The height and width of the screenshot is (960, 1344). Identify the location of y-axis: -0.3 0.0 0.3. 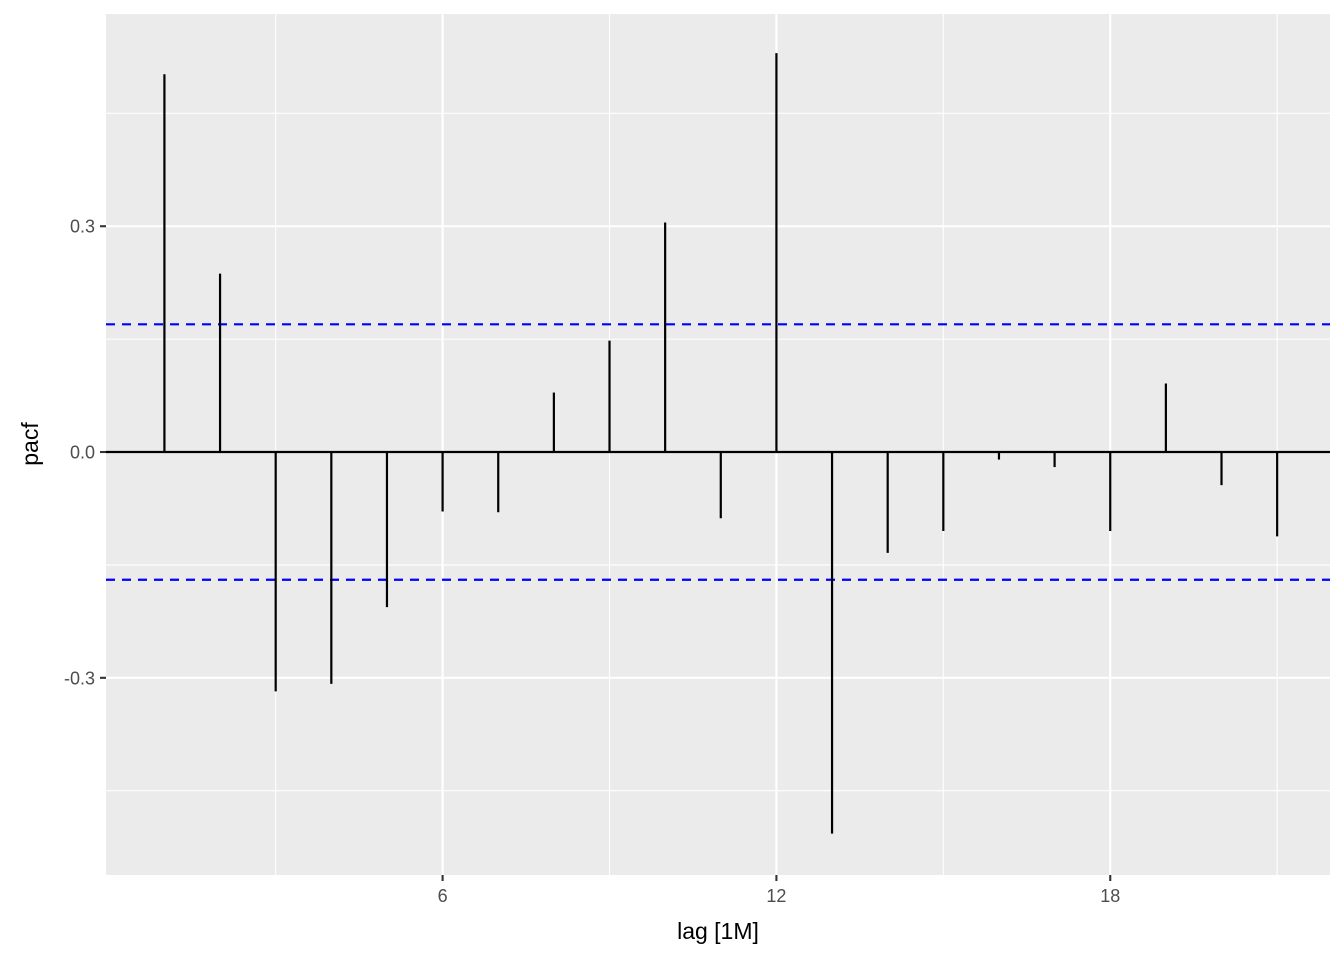
(85, 452).